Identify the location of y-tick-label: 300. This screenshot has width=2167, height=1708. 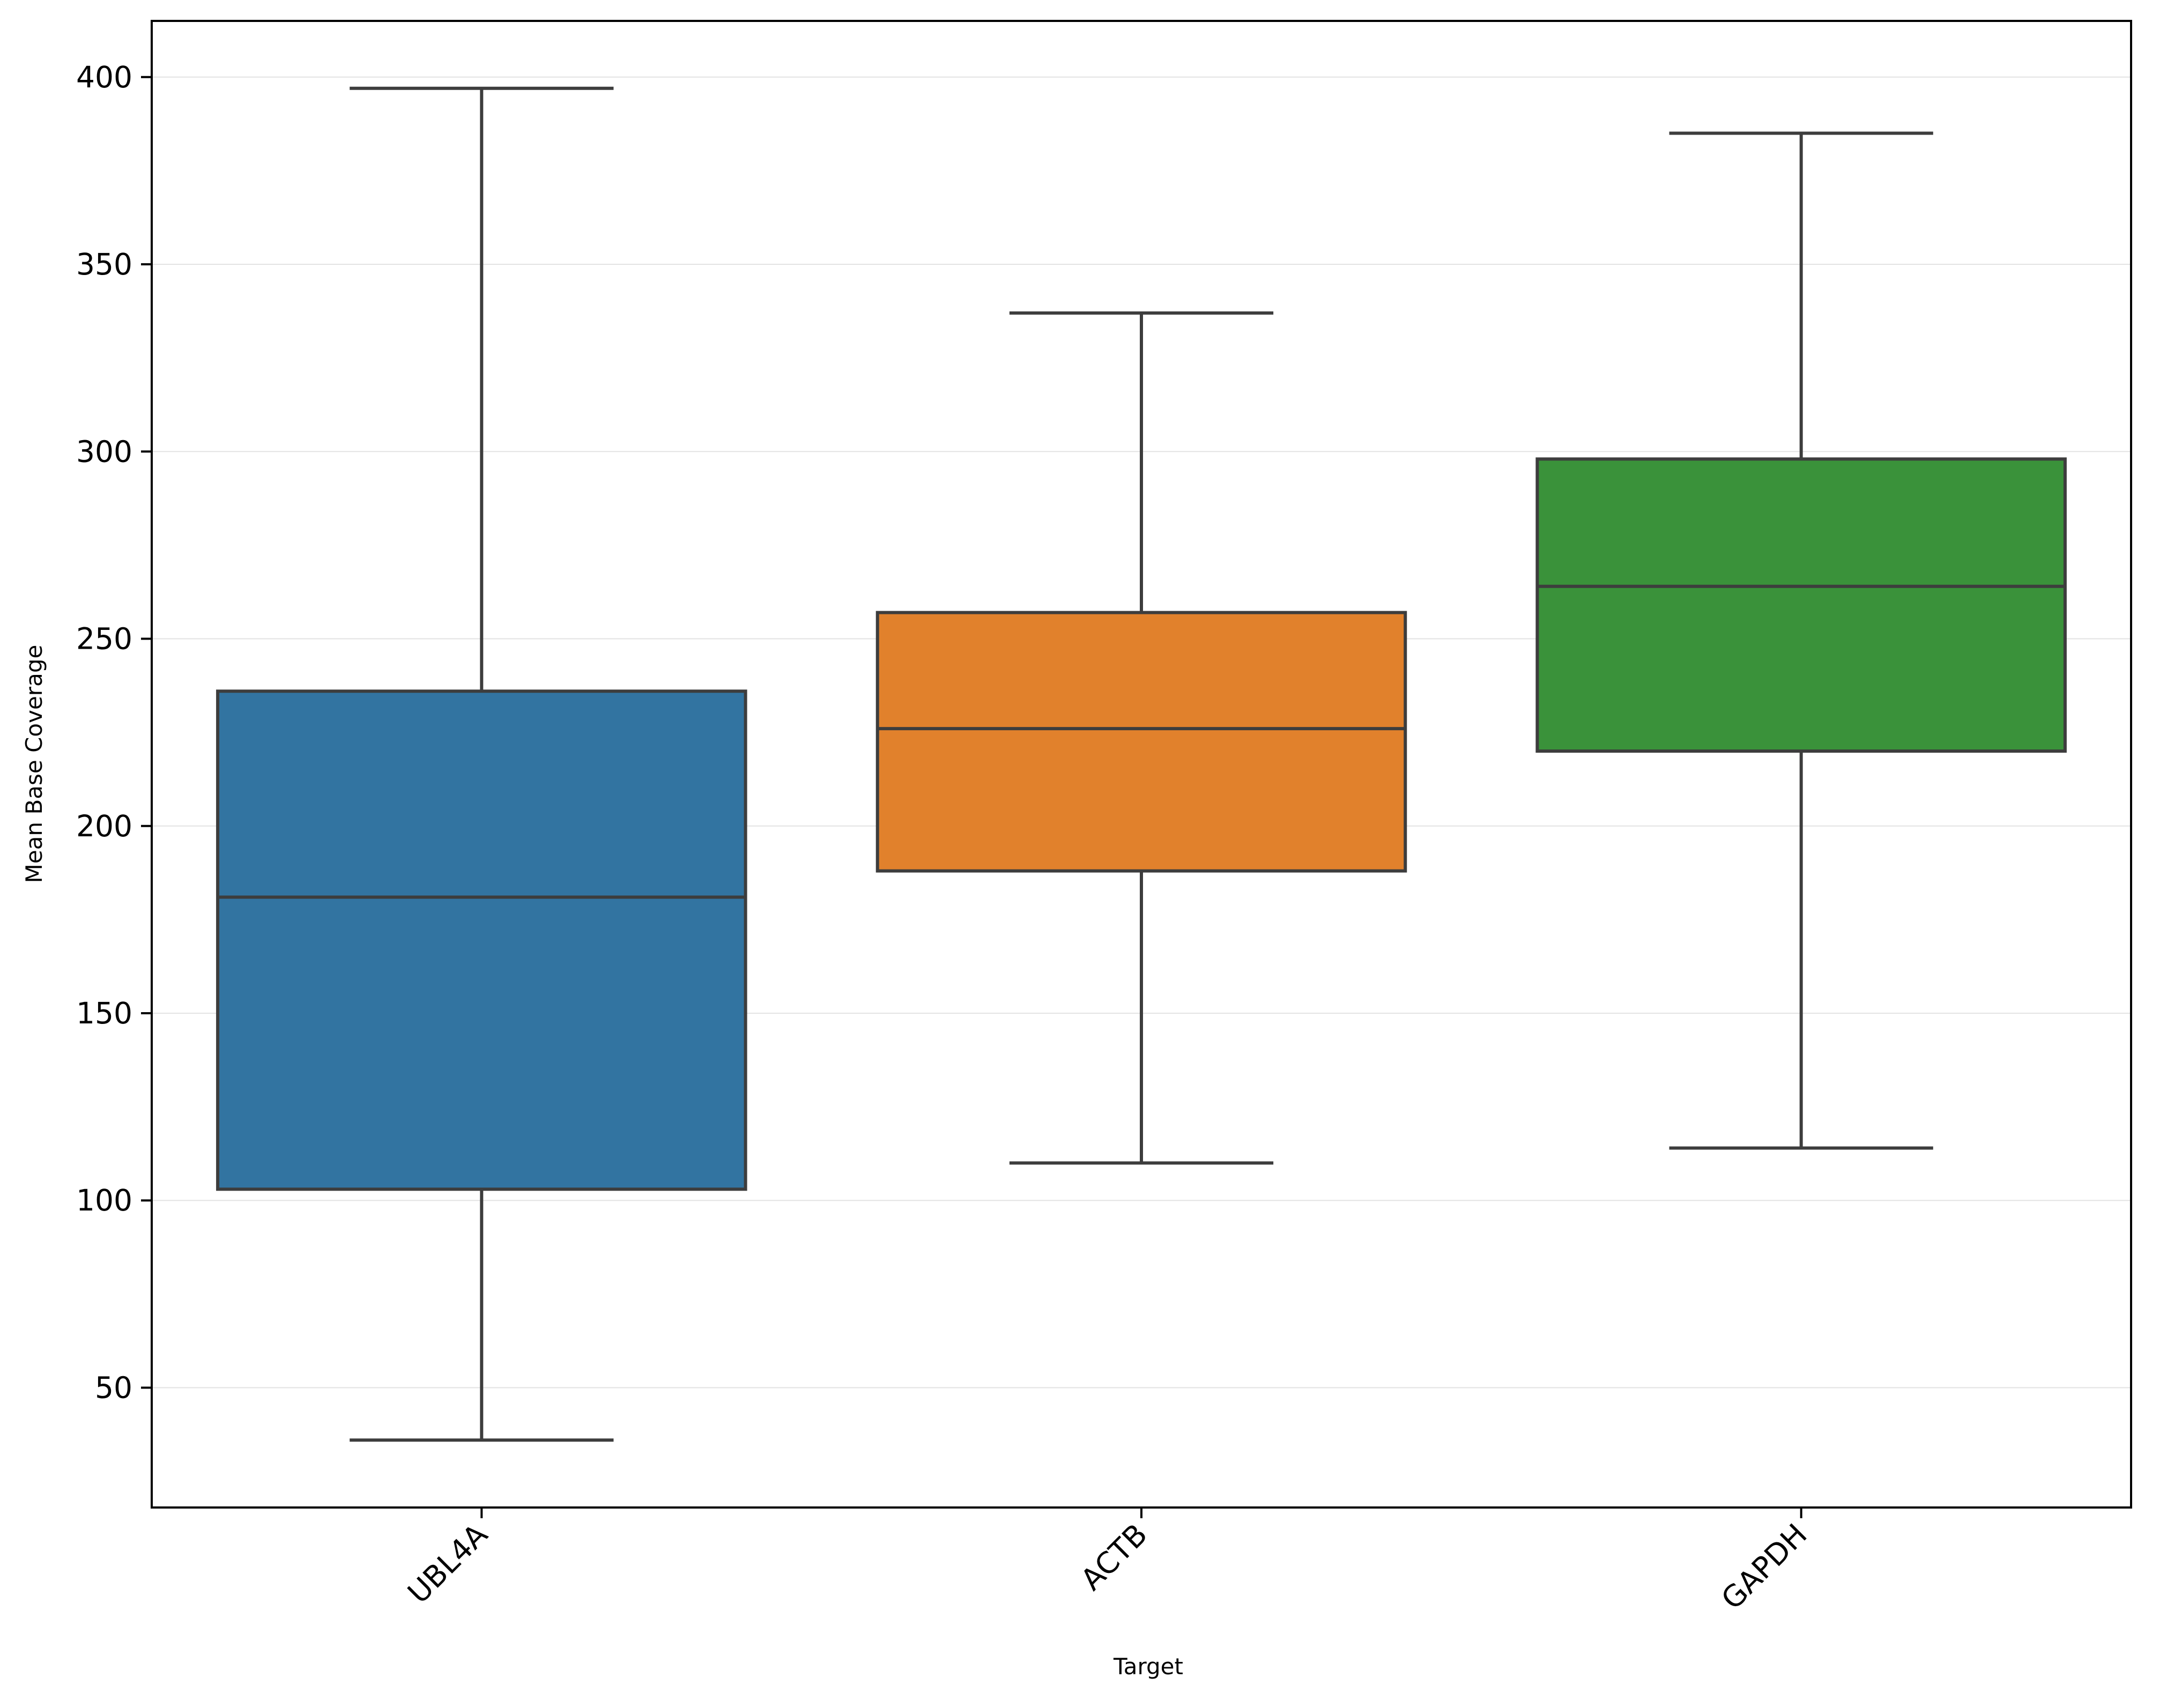
(104, 452).